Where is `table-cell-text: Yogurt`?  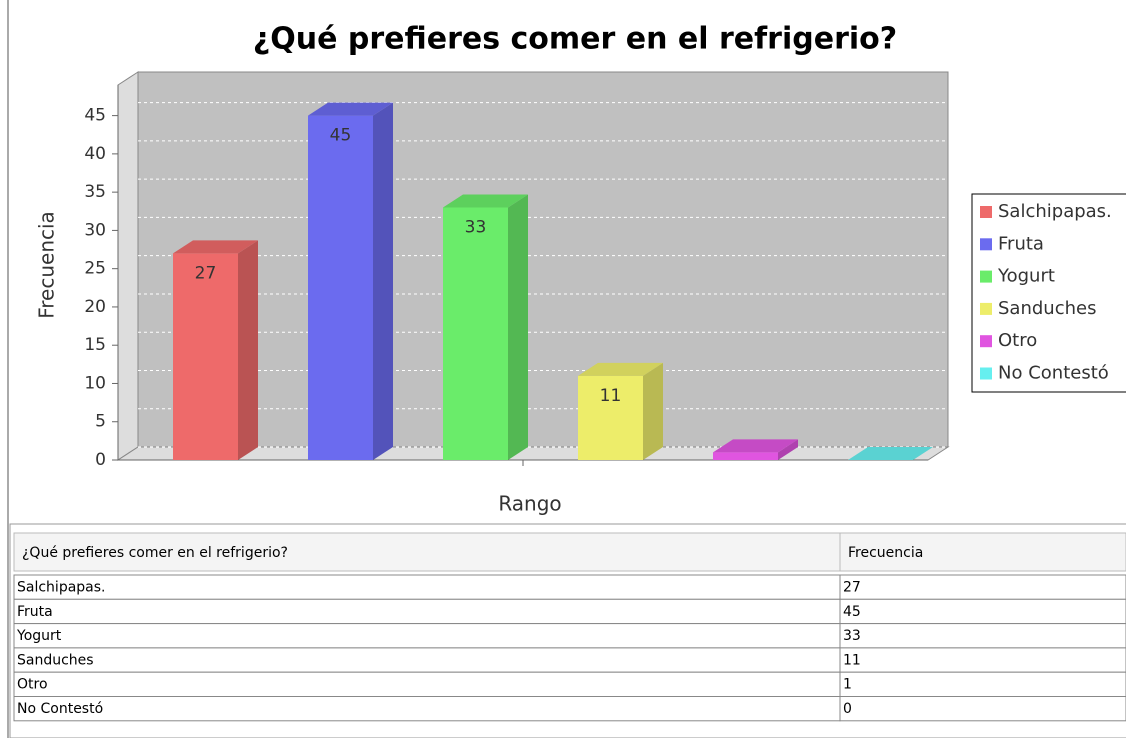
table-cell-text: Yogurt is located at coordinates (39, 636).